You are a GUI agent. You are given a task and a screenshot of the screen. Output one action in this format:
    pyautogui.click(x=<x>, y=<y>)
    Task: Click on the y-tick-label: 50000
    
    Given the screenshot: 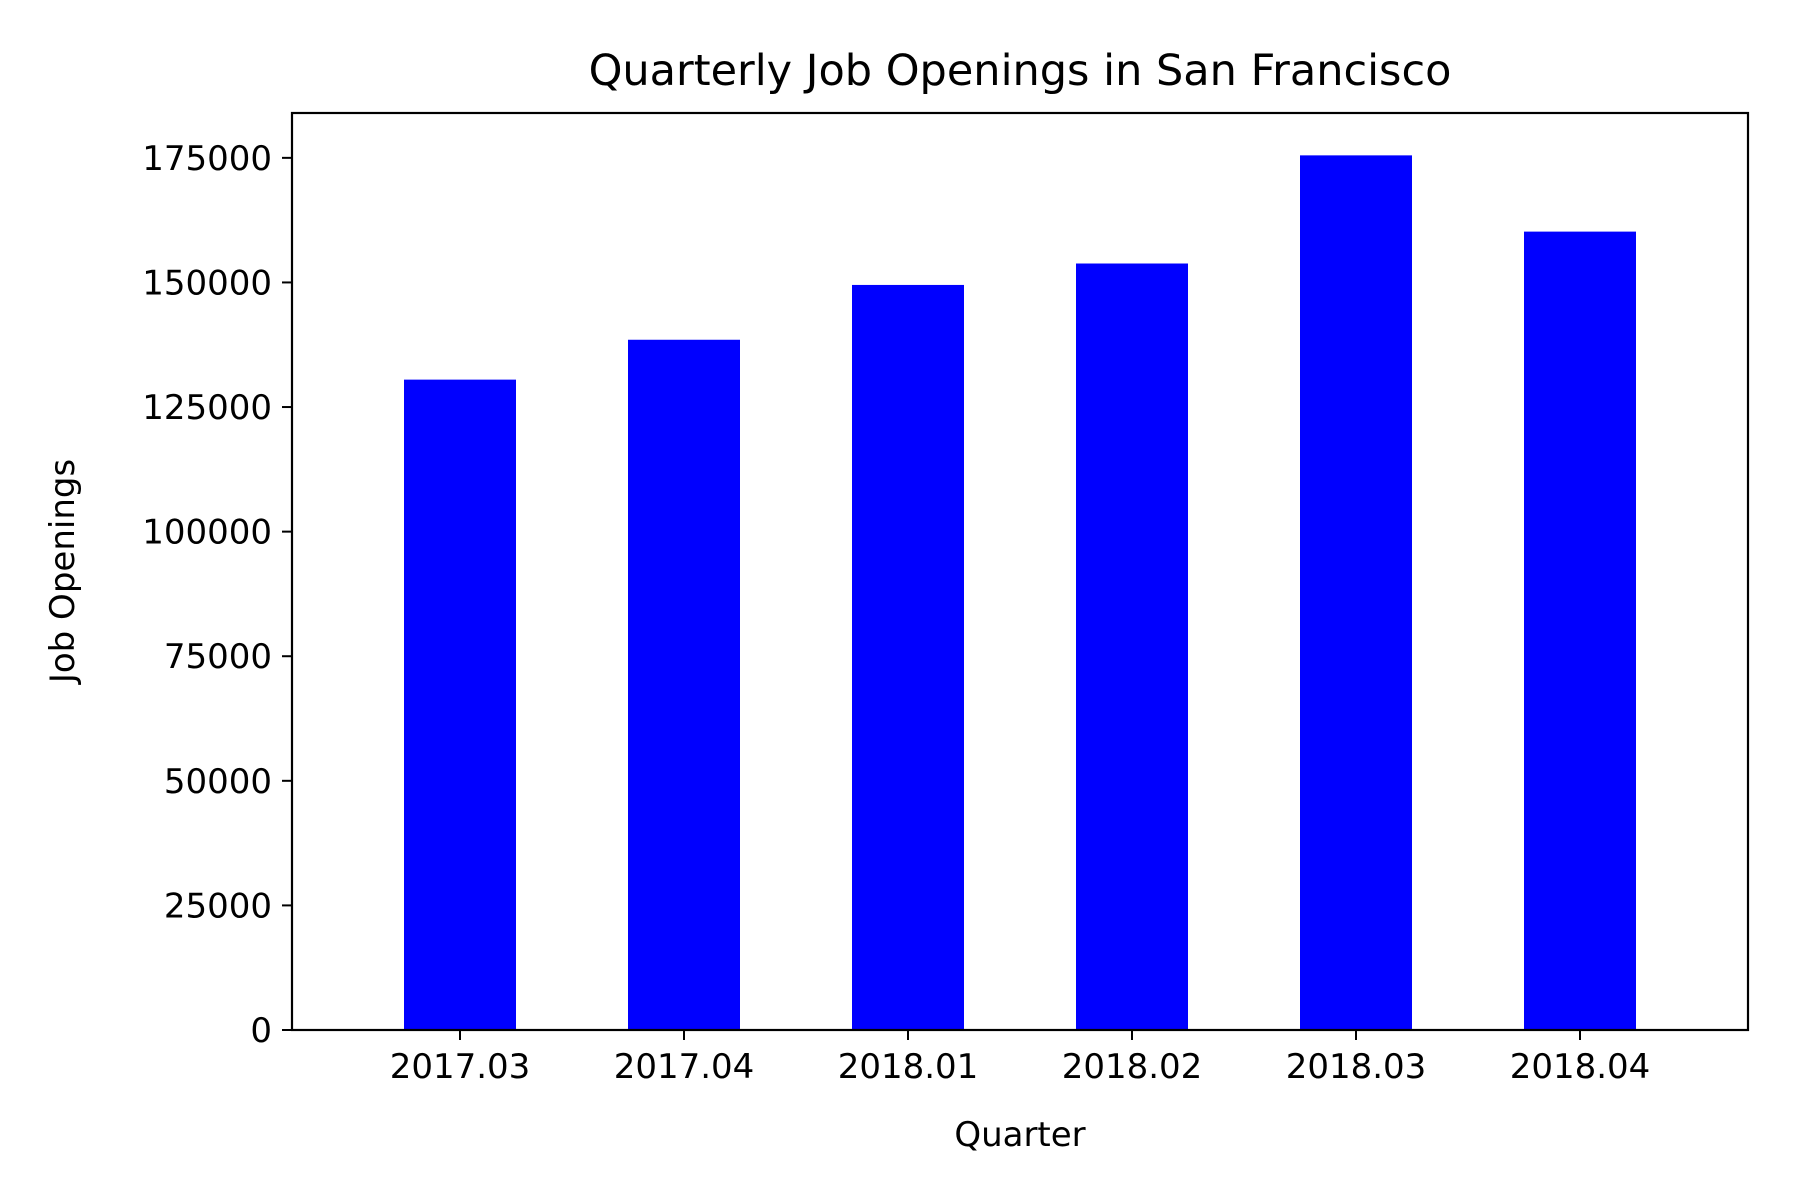 What is the action you would take?
    pyautogui.click(x=218, y=782)
    